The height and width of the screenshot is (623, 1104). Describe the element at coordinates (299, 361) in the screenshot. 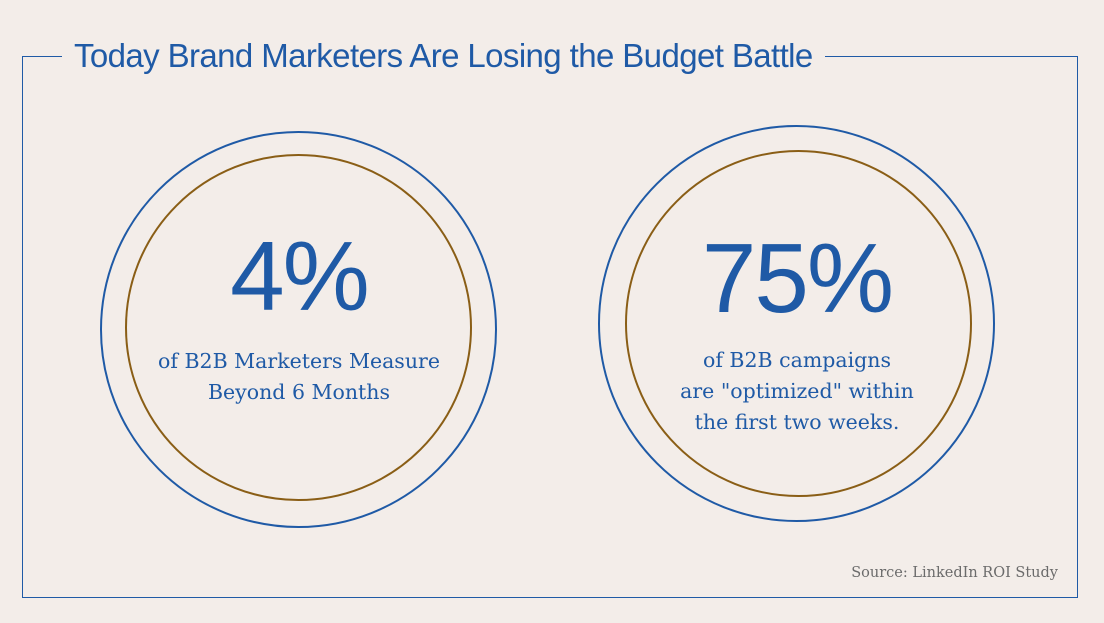

I see `stat-1-caption-line-1: of B2B Marketers Measure` at that location.